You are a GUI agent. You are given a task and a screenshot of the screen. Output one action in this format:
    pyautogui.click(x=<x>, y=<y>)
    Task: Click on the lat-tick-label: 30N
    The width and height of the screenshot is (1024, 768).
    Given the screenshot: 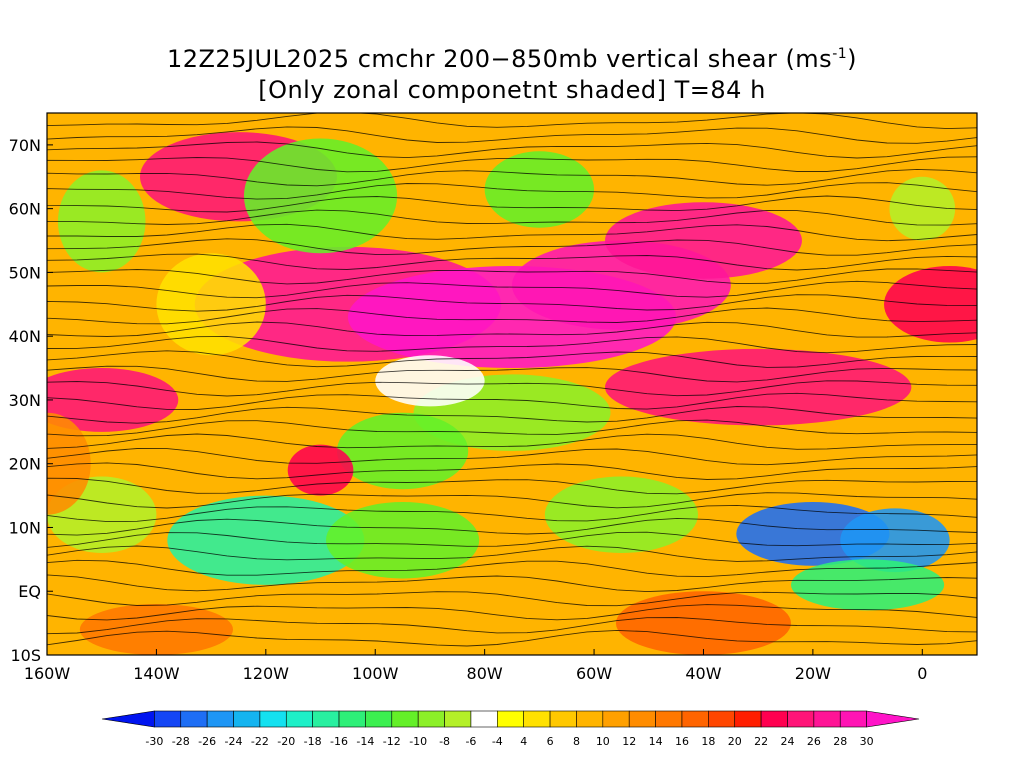 What is the action you would take?
    pyautogui.click(x=25, y=400)
    